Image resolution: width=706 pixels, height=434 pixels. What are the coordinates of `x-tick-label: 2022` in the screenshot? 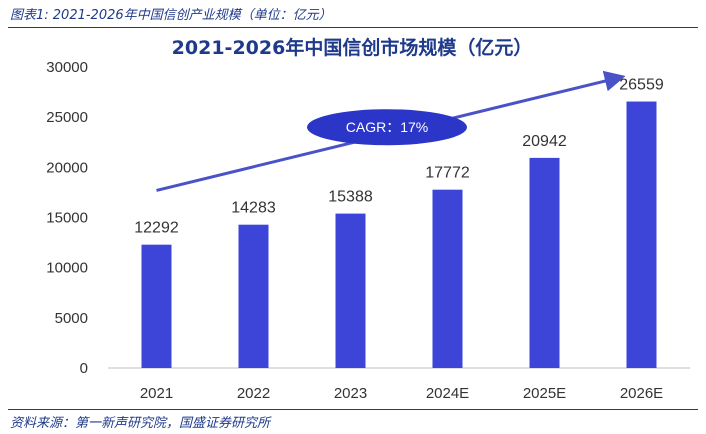 It's located at (253, 393).